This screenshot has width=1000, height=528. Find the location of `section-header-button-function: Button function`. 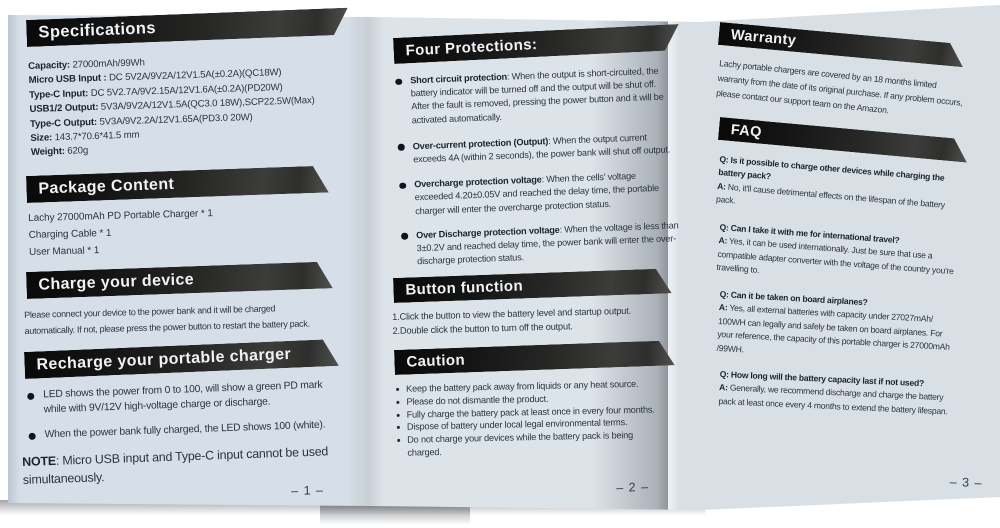

section-header-button-function: Button function is located at coordinates (532, 286).